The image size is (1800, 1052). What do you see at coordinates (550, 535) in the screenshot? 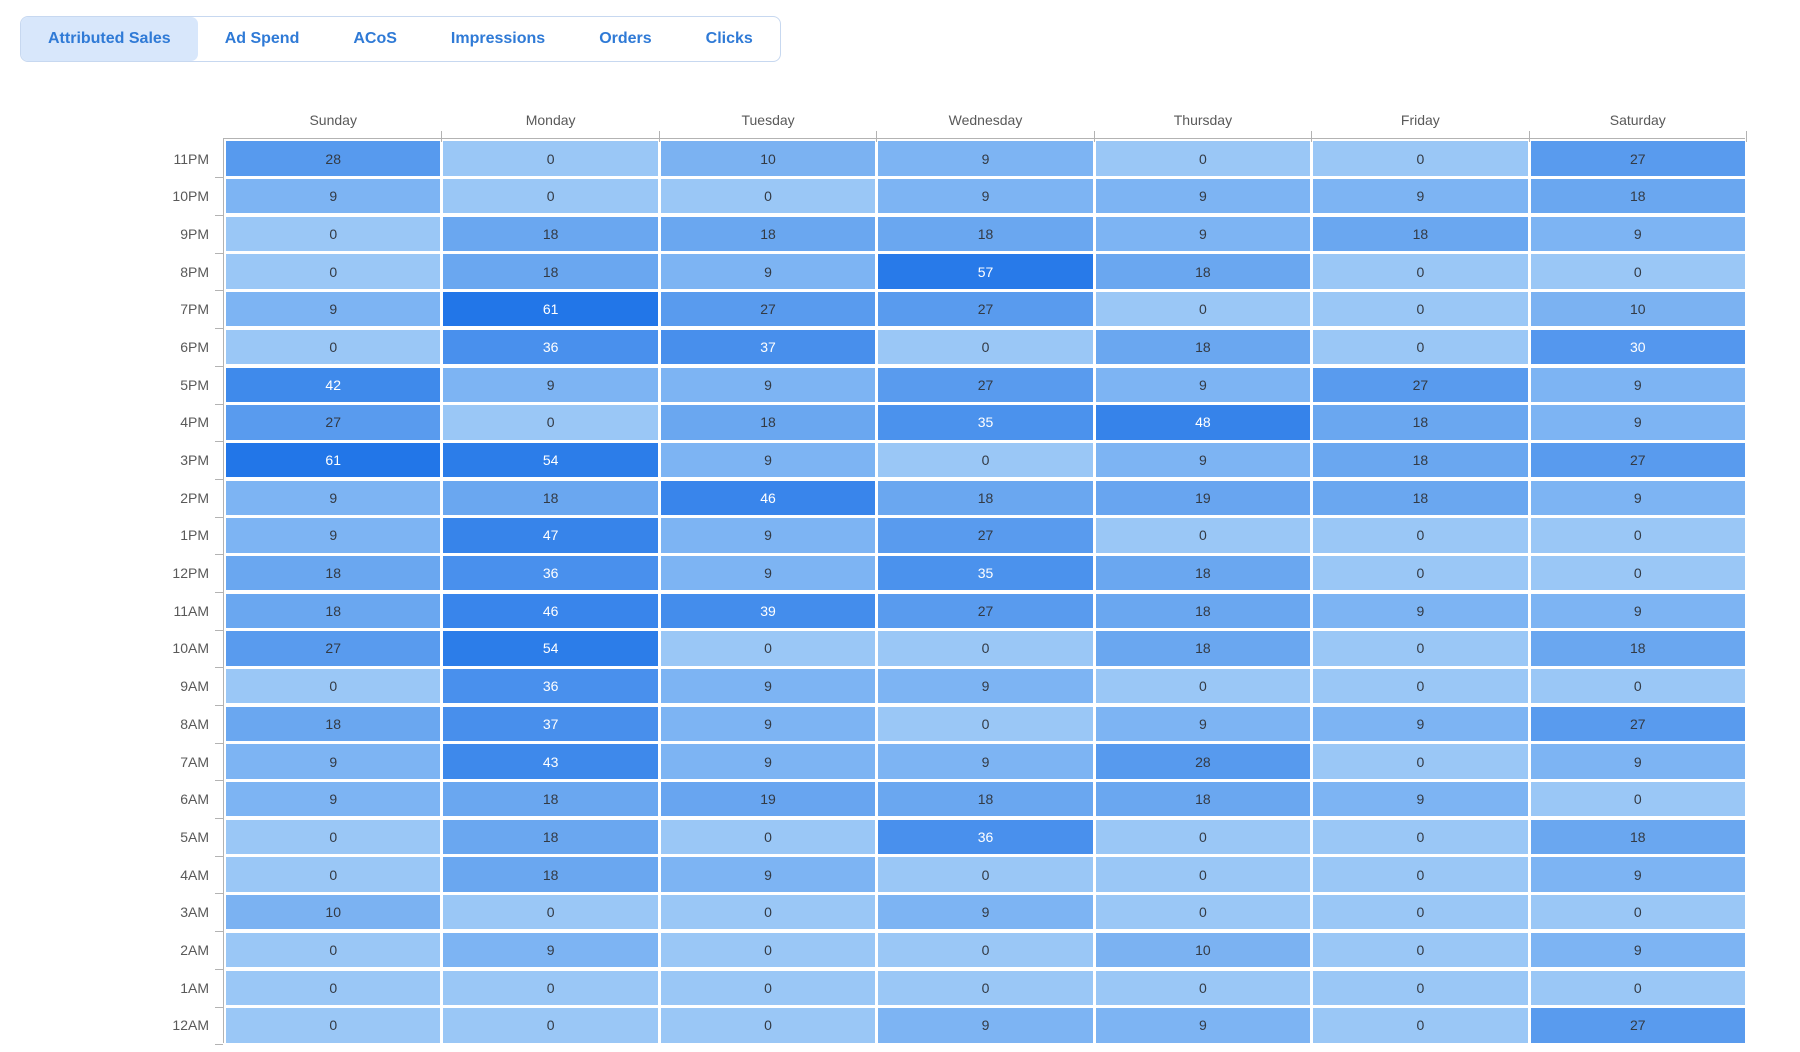
I see `heatmap-cell: 47` at bounding box center [550, 535].